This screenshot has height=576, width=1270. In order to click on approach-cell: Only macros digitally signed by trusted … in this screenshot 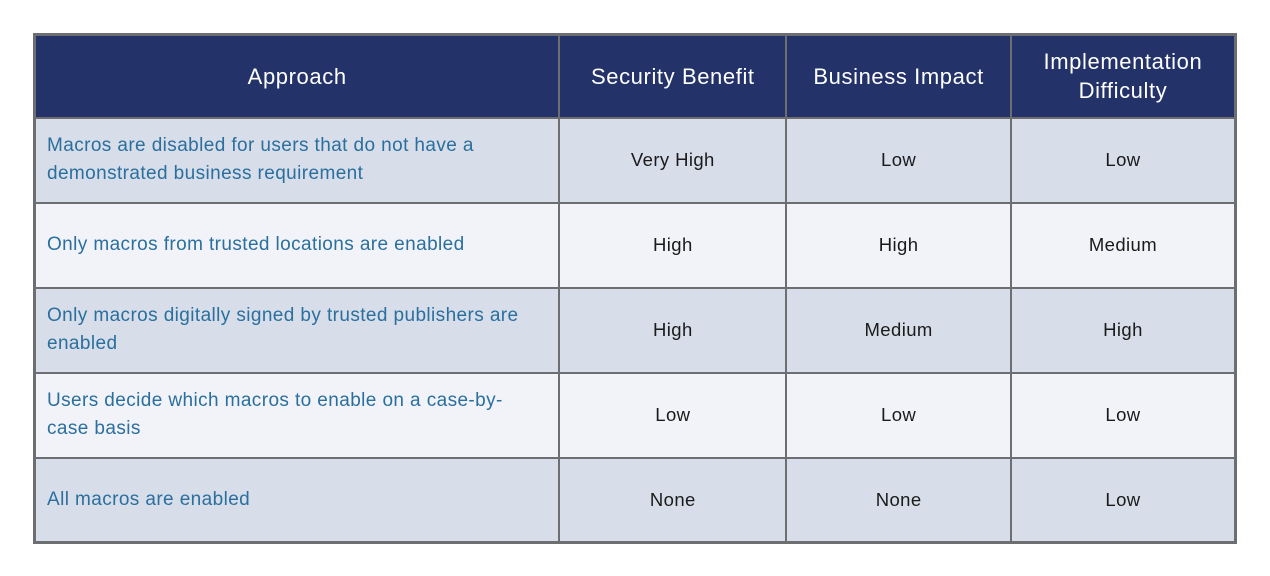, I will do `click(297, 330)`.